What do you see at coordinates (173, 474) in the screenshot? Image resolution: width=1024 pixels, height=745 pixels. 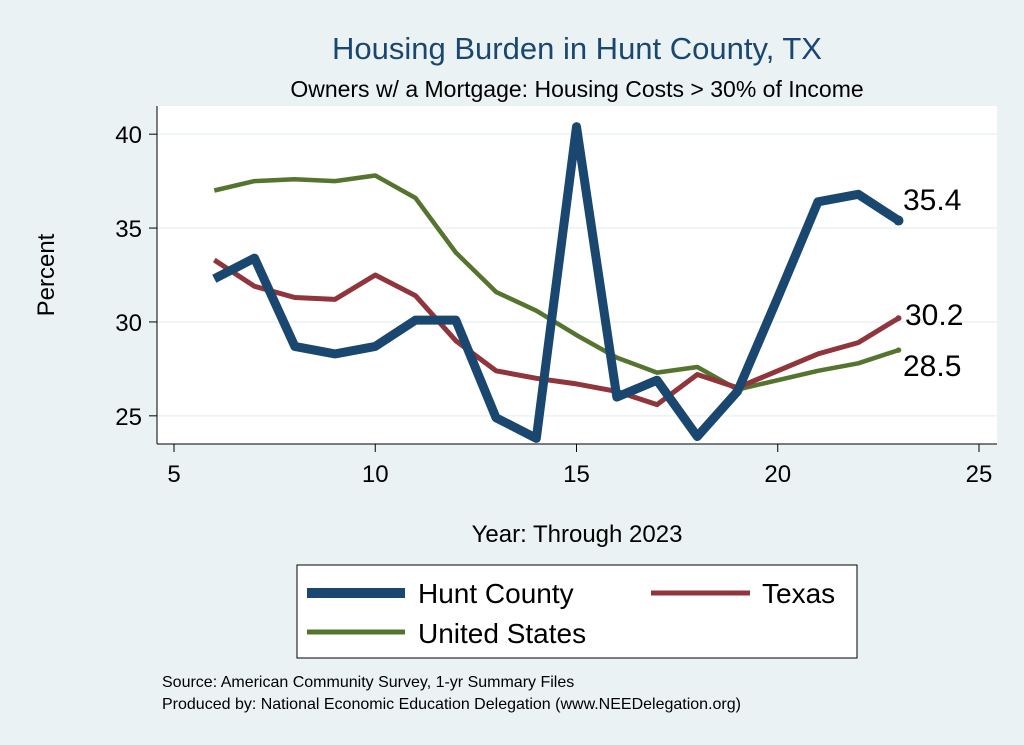 I see `x-tick-label: 5` at bounding box center [173, 474].